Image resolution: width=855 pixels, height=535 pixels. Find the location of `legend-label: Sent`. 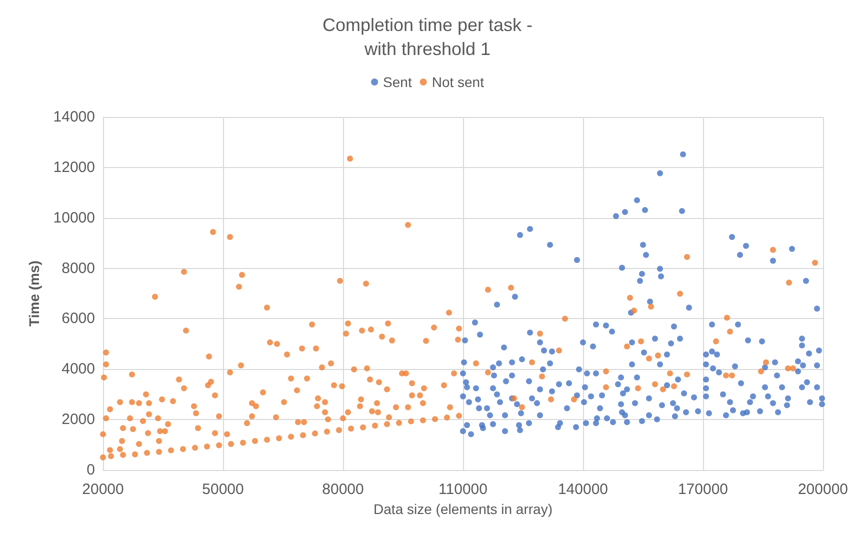

legend-label: Sent is located at coordinates (397, 82).